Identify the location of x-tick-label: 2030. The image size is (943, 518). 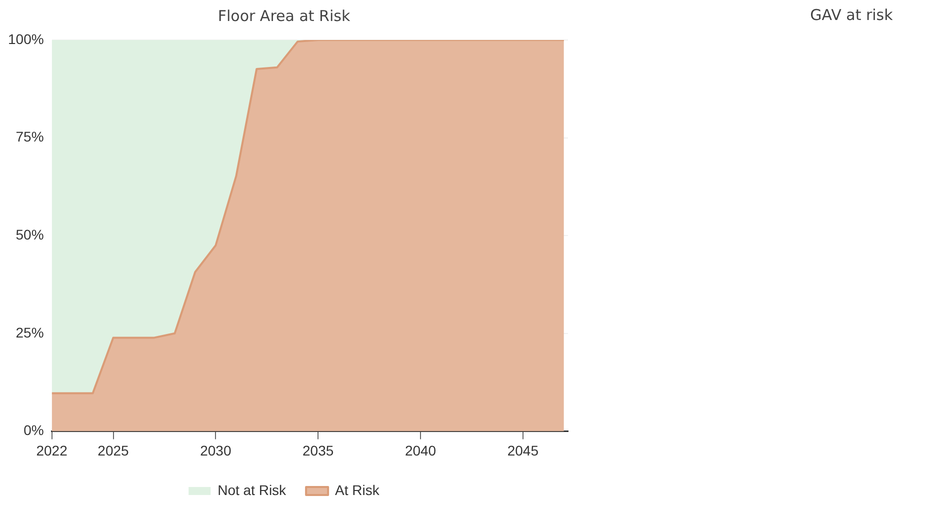
(216, 450).